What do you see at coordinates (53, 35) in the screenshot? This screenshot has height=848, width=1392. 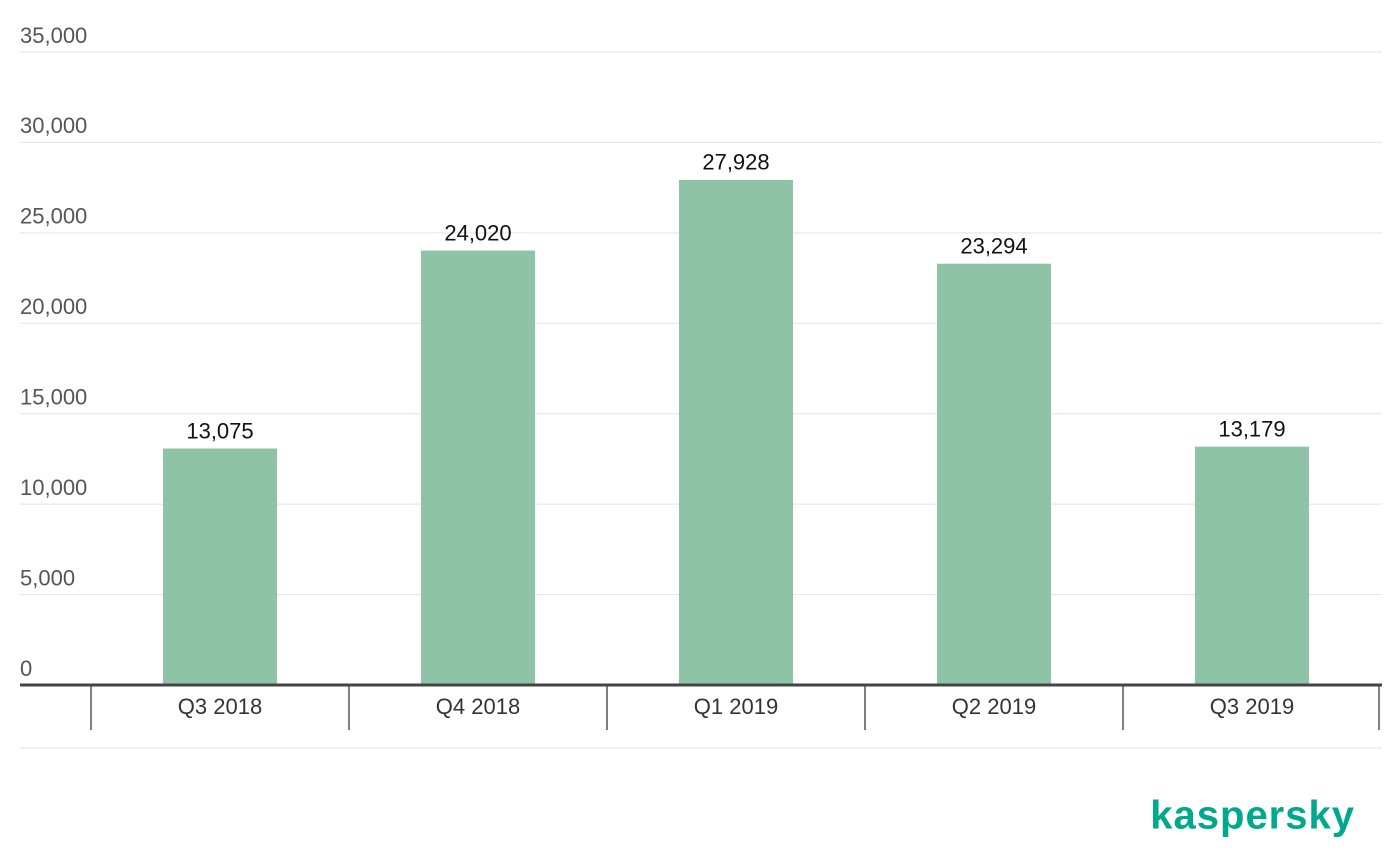 I see `y-tick-label: 35,000` at bounding box center [53, 35].